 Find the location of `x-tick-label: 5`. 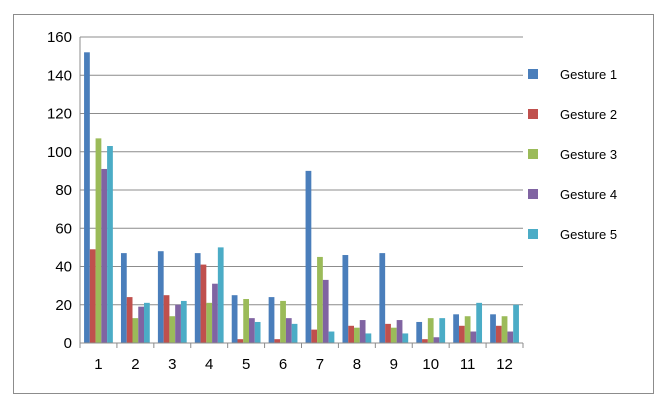

x-tick-label: 5 is located at coordinates (246, 364).